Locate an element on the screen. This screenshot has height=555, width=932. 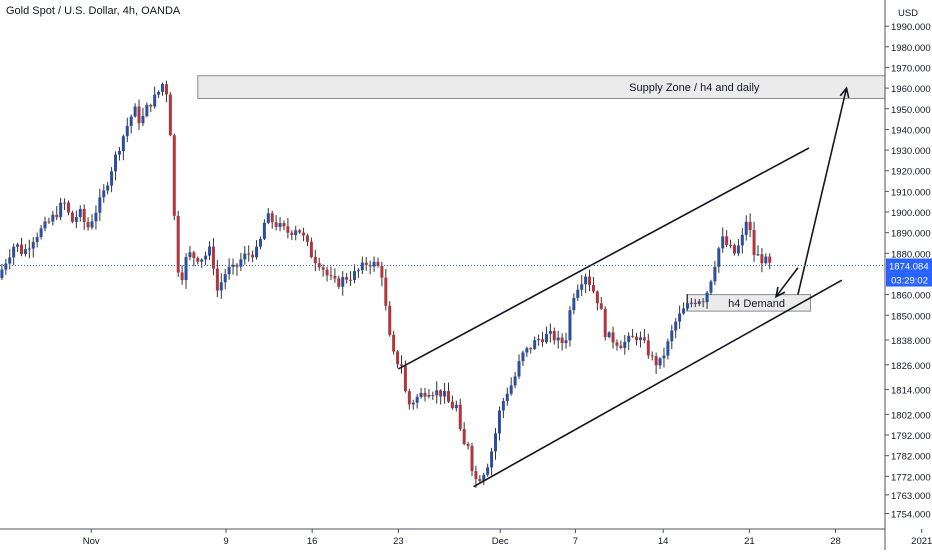
price-tick-label: 1826.000 is located at coordinates (911, 366).